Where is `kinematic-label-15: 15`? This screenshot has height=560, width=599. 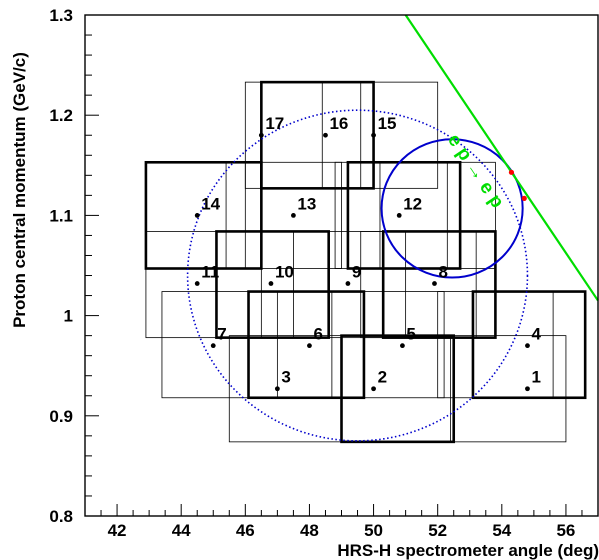 kinematic-label-15: 15 is located at coordinates (387, 123).